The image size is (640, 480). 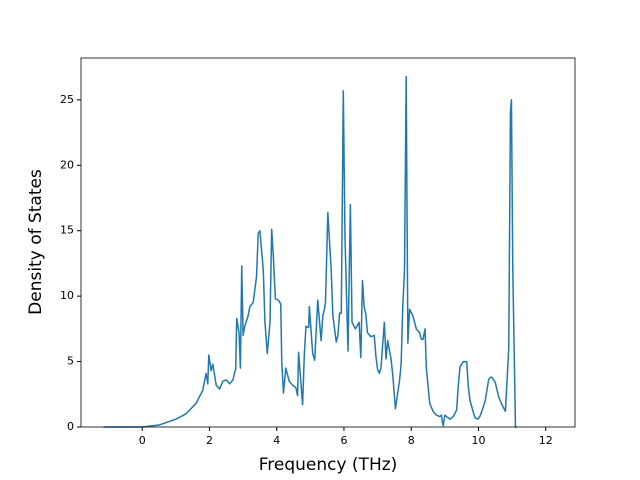 I want to click on y-tick-label: 0, so click(x=70, y=426).